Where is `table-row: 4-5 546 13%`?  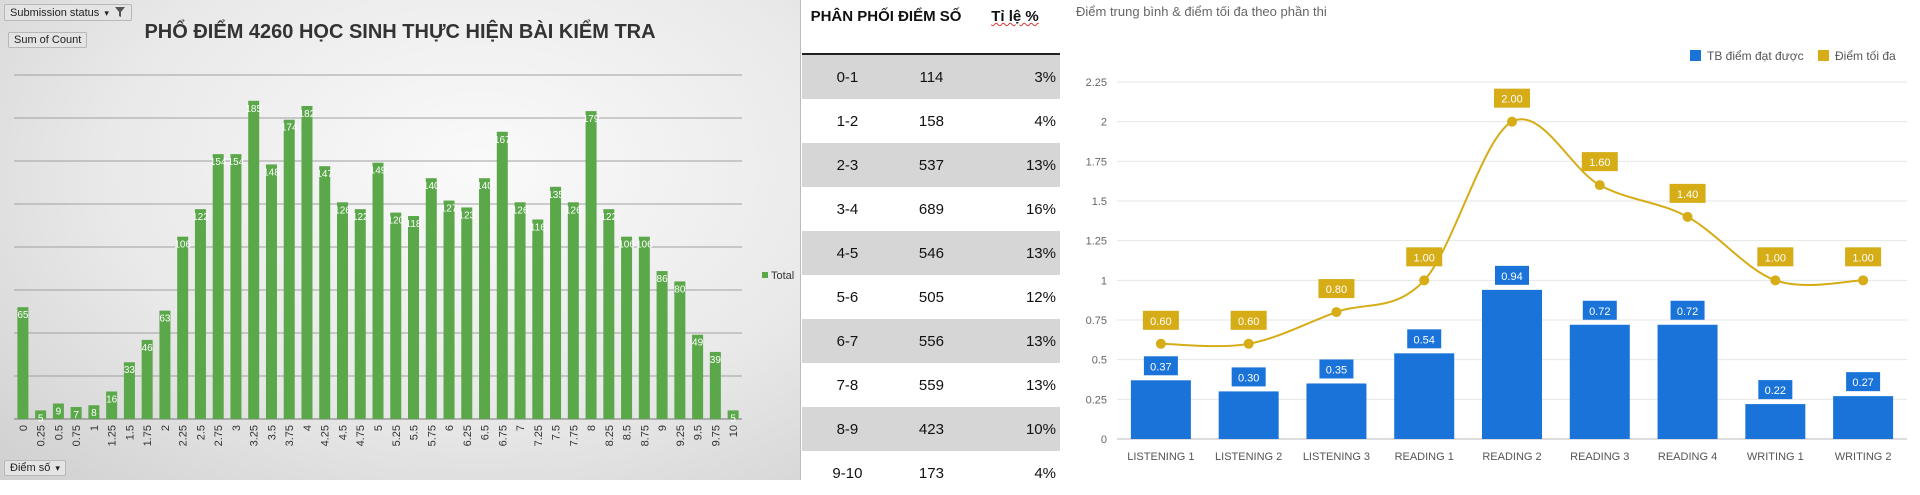 table-row: 4-5 546 13% is located at coordinates (931, 253).